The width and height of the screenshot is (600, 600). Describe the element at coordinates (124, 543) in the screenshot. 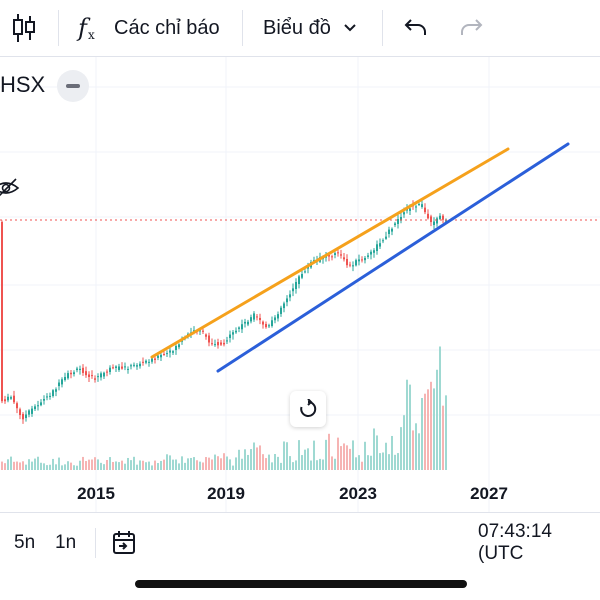

I see `go-to-date-icon` at that location.